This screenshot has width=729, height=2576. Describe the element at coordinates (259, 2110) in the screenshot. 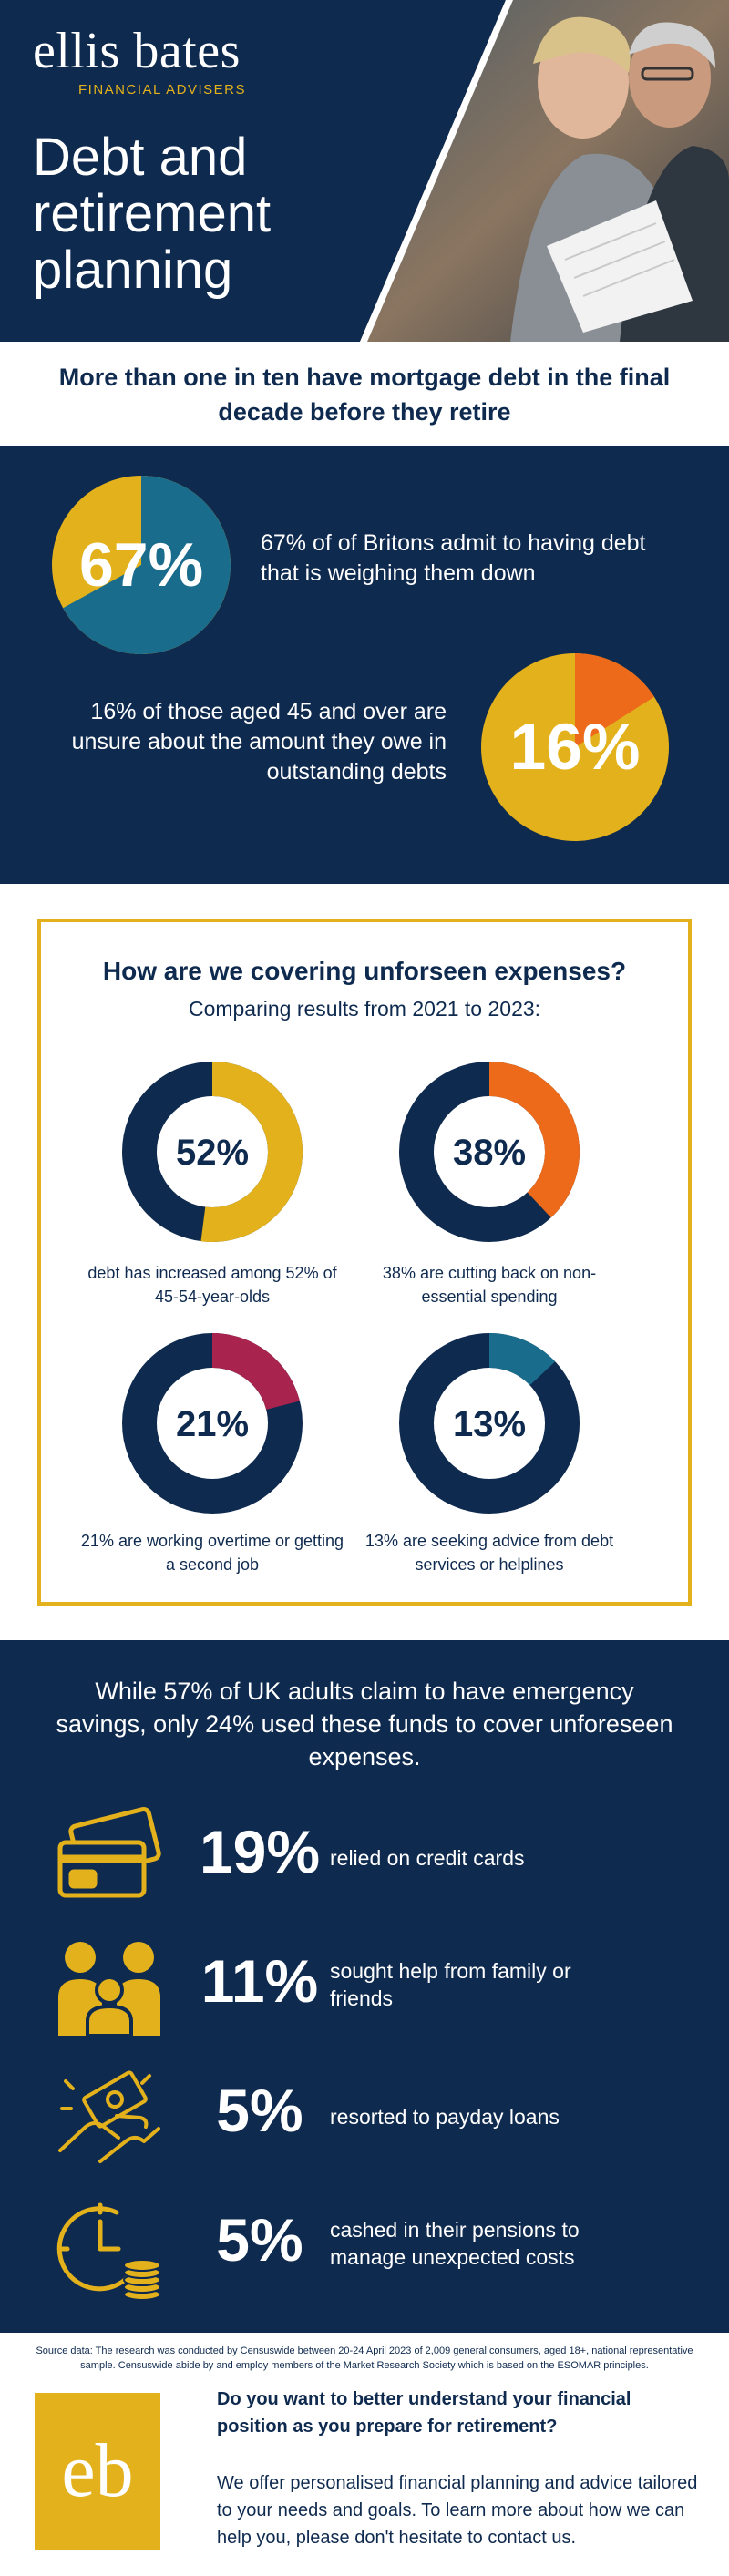

I see `savings-pct-payday: 5%` at that location.